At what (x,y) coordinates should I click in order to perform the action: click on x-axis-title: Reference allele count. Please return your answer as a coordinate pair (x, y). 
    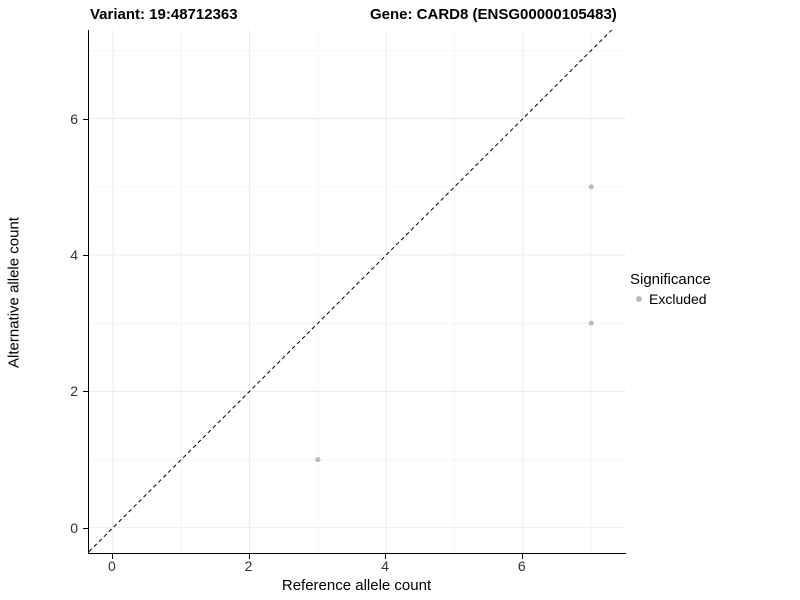
    Looking at the image, I should click on (356, 585).